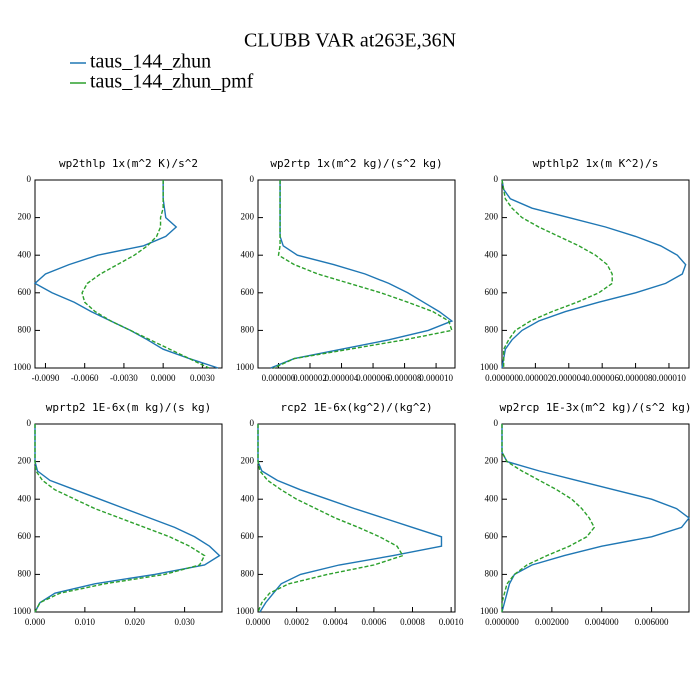 The image size is (700, 700). What do you see at coordinates (129, 407) in the screenshot?
I see `panel-title: wprtp2 1E-6x(m kg)/(s kg)` at bounding box center [129, 407].